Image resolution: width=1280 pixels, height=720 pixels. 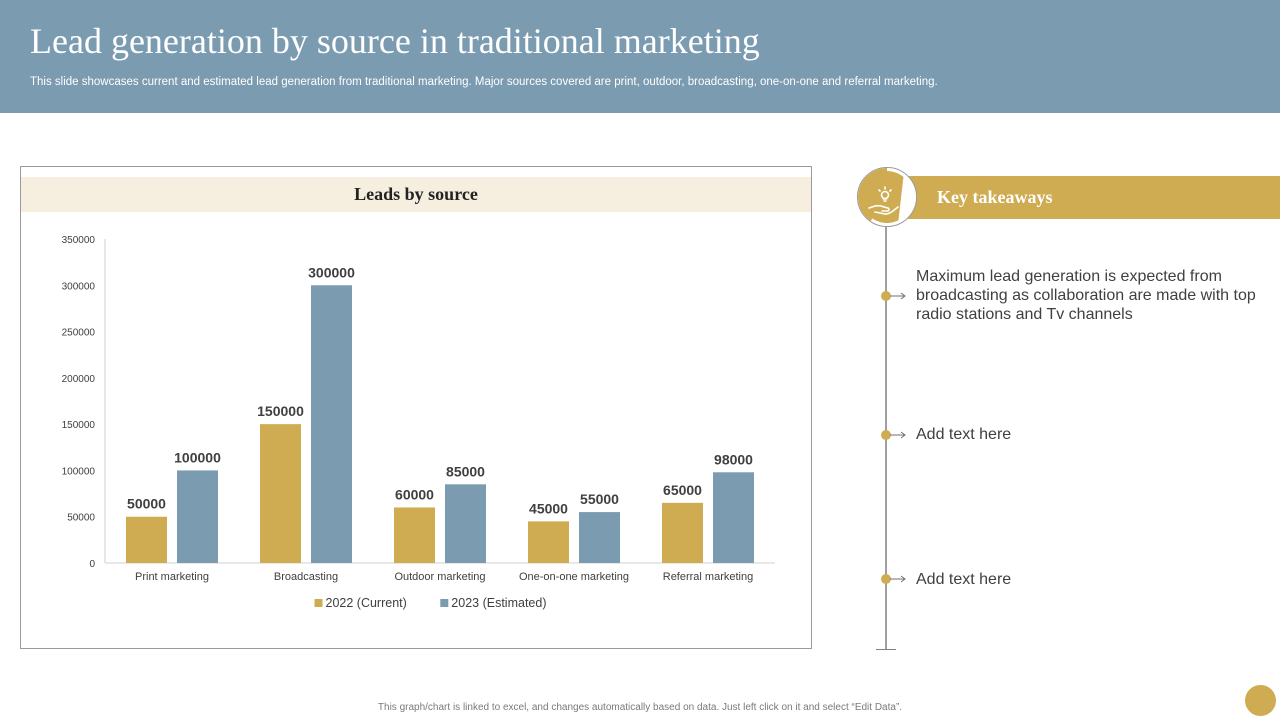 What do you see at coordinates (964, 579) in the screenshot?
I see `takeaway-item-3: Add text here` at bounding box center [964, 579].